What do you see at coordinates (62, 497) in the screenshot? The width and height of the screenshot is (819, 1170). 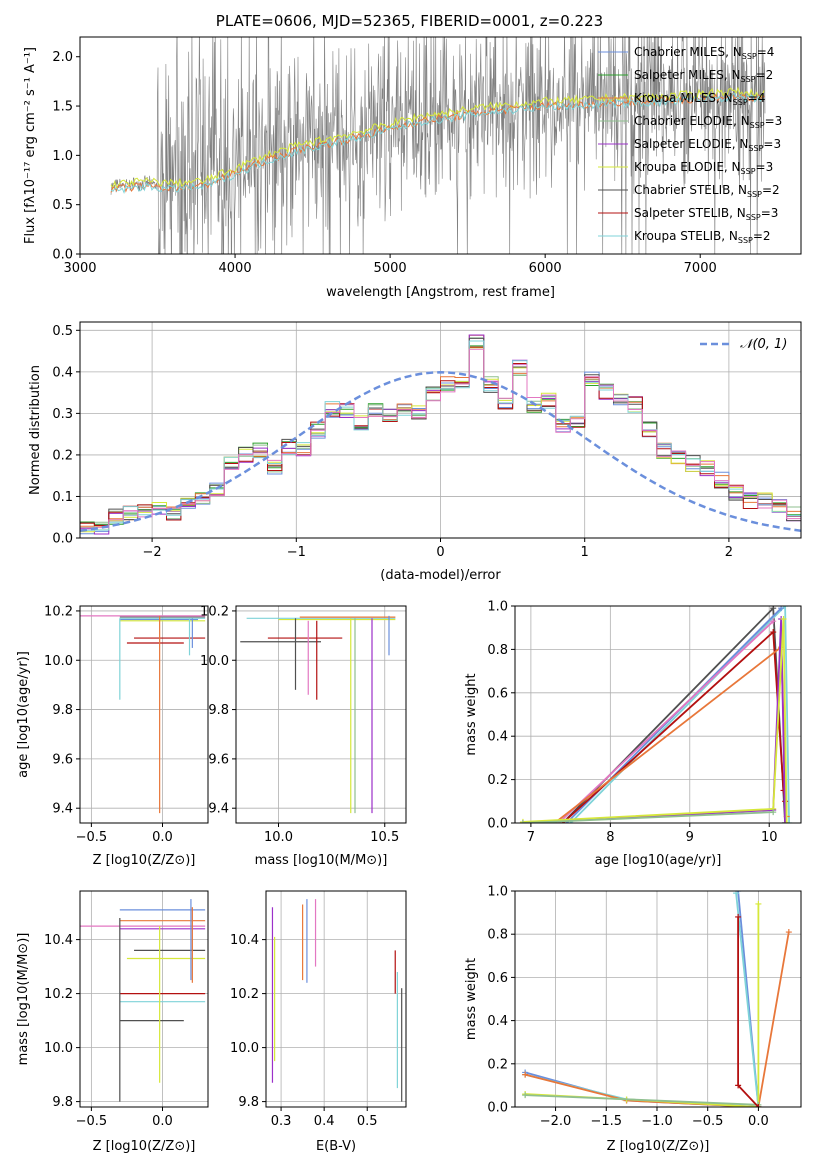 I see `y-tick-label: 0.1` at bounding box center [62, 497].